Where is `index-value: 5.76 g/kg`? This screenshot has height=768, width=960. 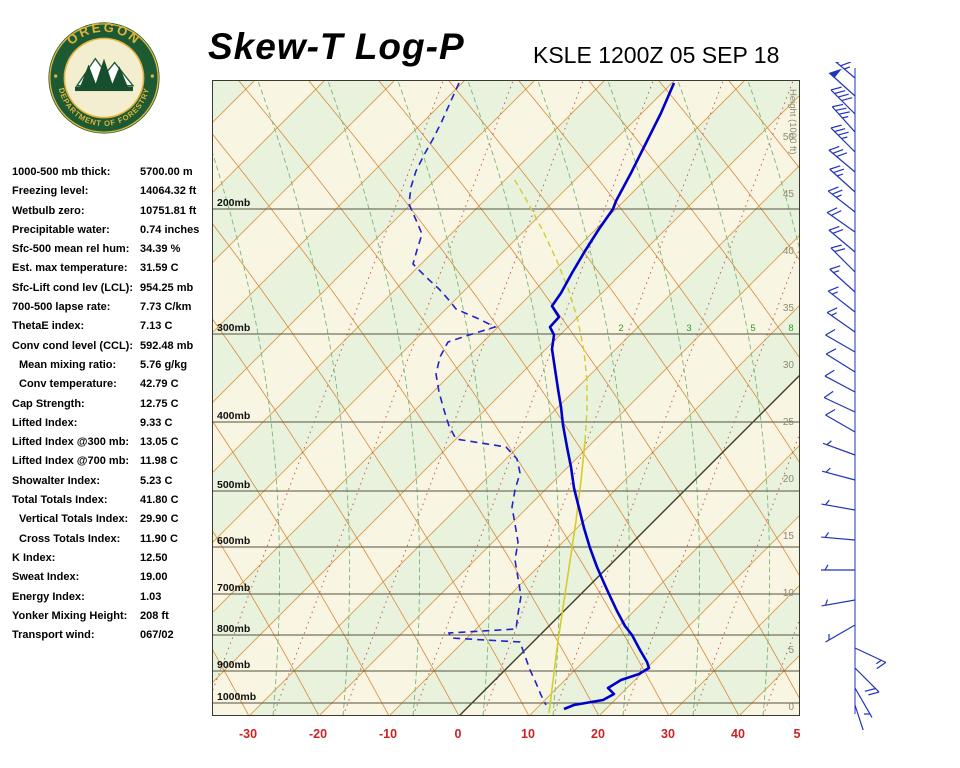 index-value: 5.76 g/kg is located at coordinates (164, 364).